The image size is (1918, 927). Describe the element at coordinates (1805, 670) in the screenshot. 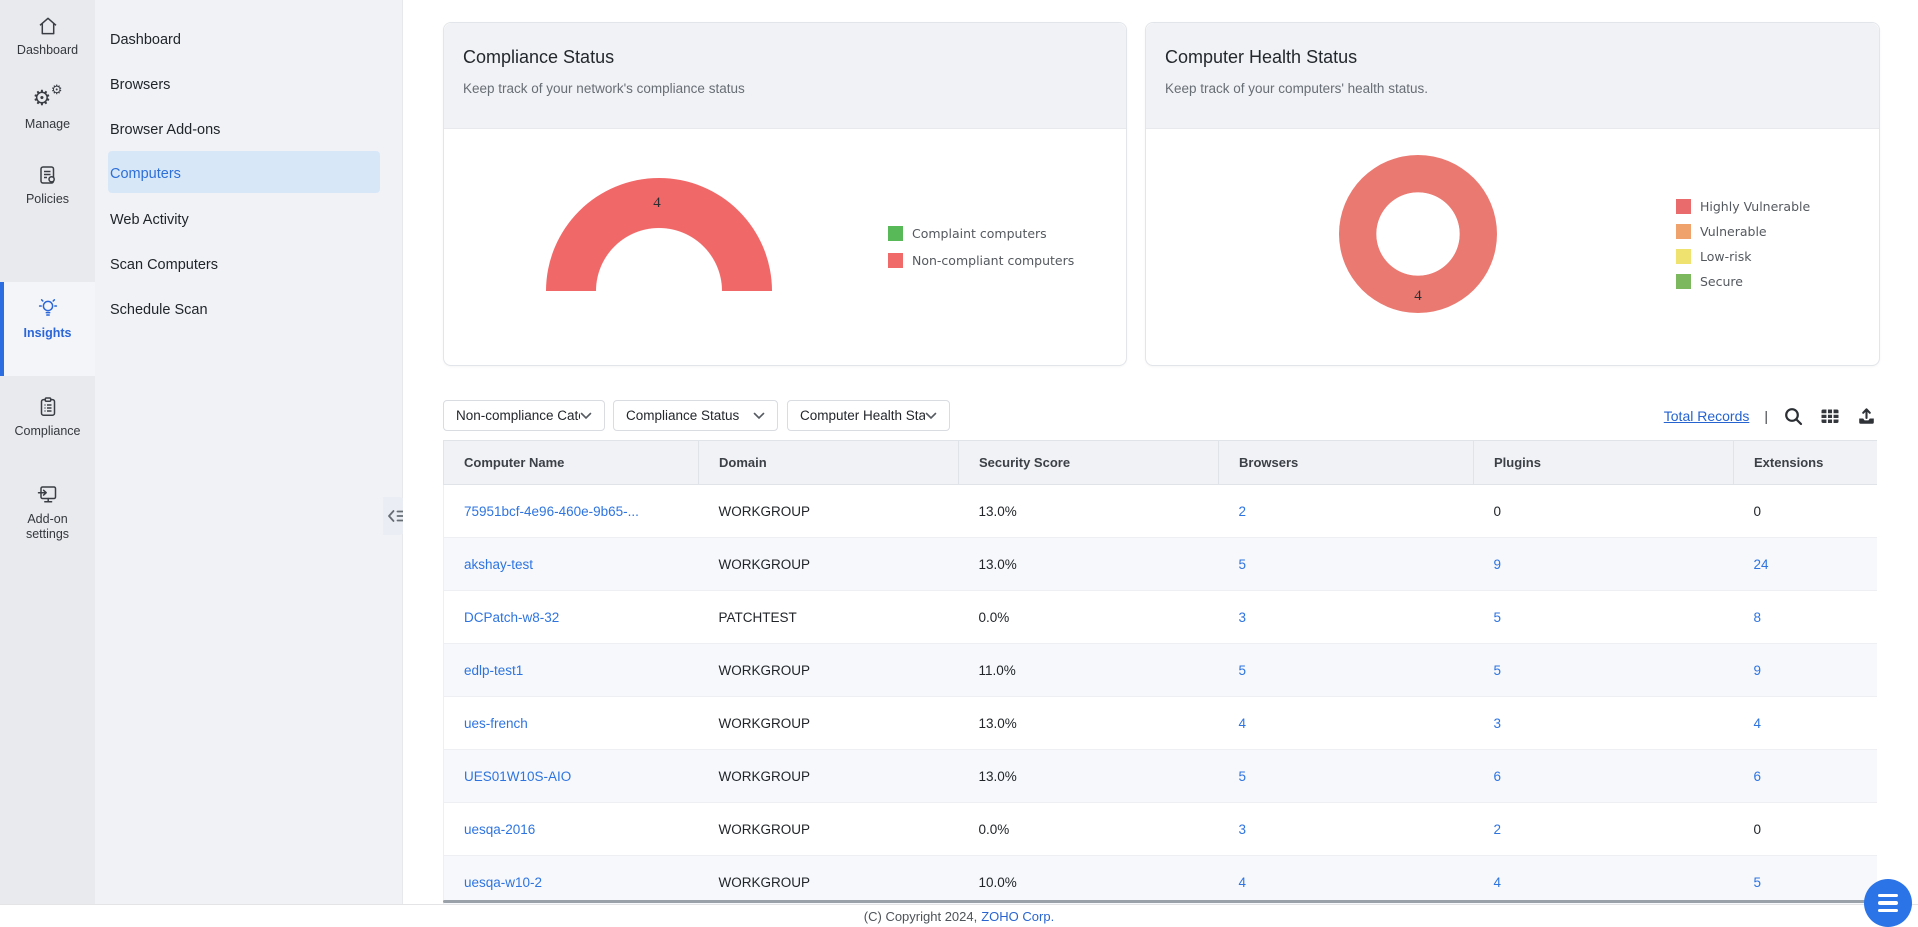

I see `extensions-count-link: 9` at that location.